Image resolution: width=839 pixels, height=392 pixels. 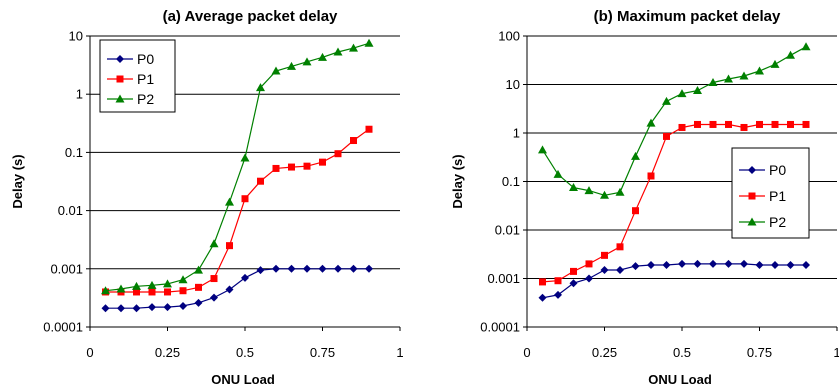 I want to click on legend-label: P0, so click(x=777, y=170).